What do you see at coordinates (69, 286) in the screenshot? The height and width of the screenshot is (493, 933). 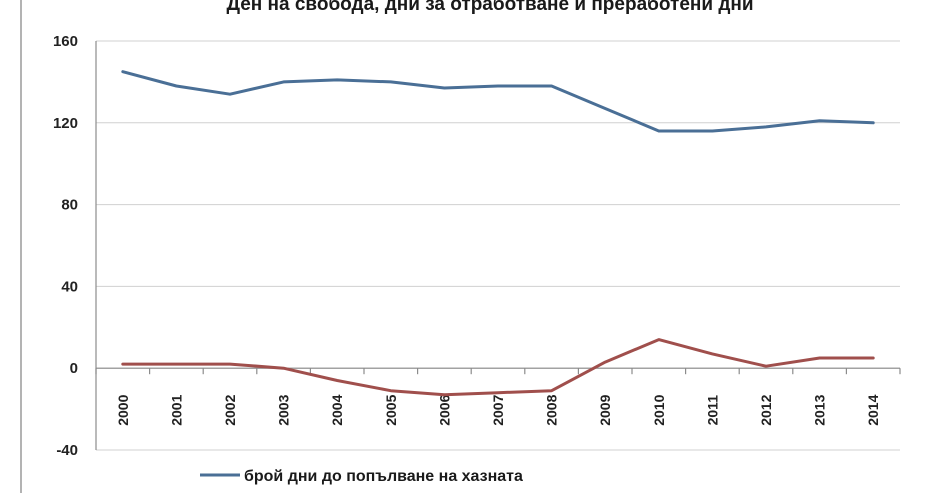 I see `y-tick-label: 40` at bounding box center [69, 286].